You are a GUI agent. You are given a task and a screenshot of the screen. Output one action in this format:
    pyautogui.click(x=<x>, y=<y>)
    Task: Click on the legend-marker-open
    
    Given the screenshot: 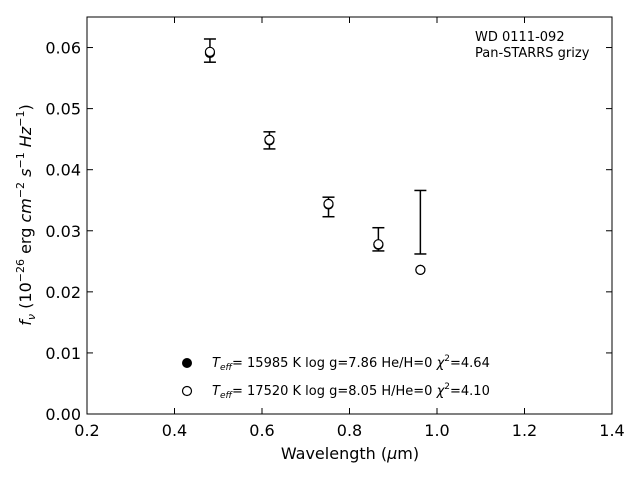 What is the action you would take?
    pyautogui.click(x=187, y=391)
    